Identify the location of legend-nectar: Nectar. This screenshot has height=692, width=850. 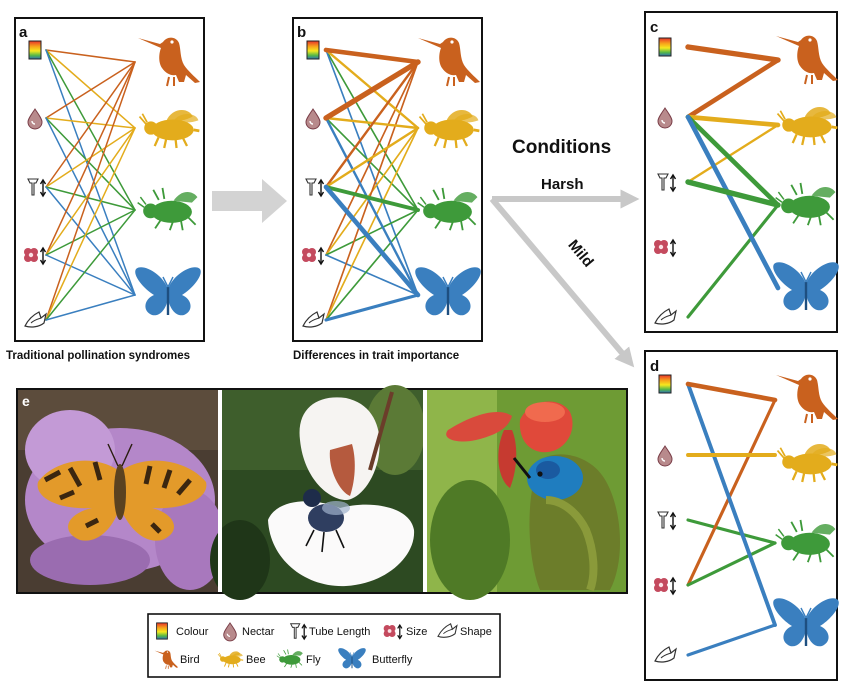
(249, 632).